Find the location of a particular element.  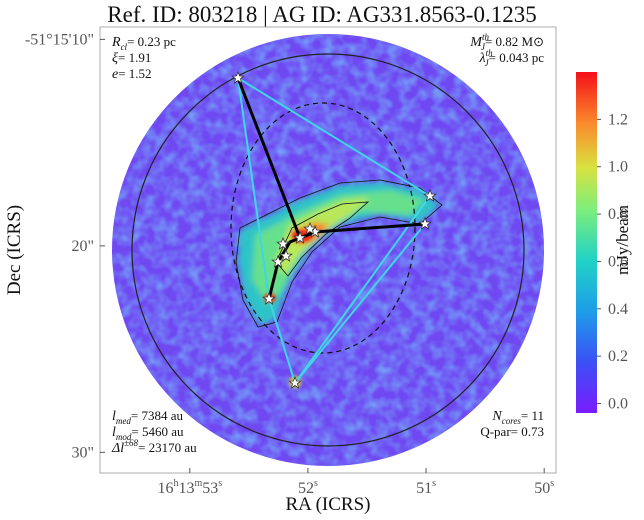

x-axis-label: RA (ICRS) is located at coordinates (328, 504).